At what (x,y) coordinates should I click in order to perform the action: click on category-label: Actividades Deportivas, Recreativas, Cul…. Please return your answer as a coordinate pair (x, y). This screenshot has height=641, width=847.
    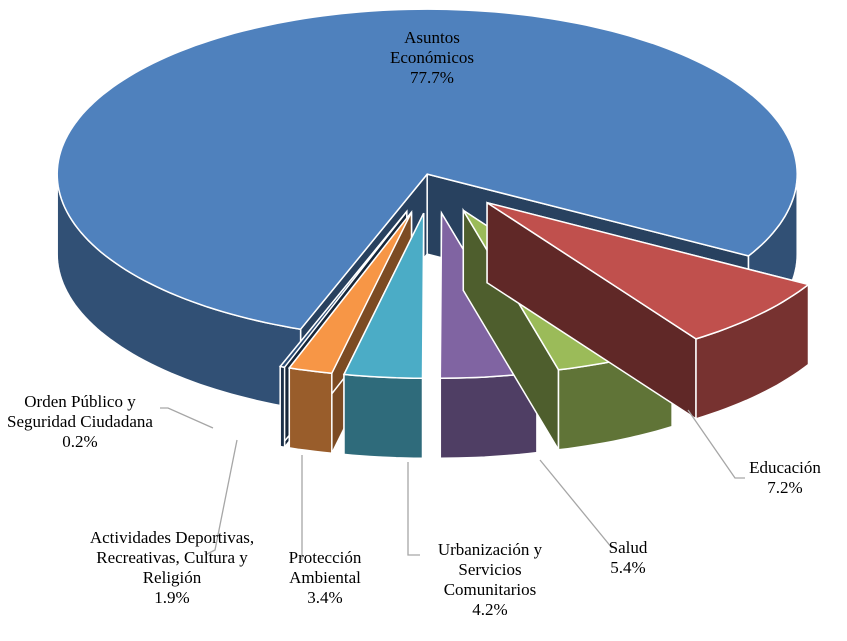
    Looking at the image, I should click on (172, 557).